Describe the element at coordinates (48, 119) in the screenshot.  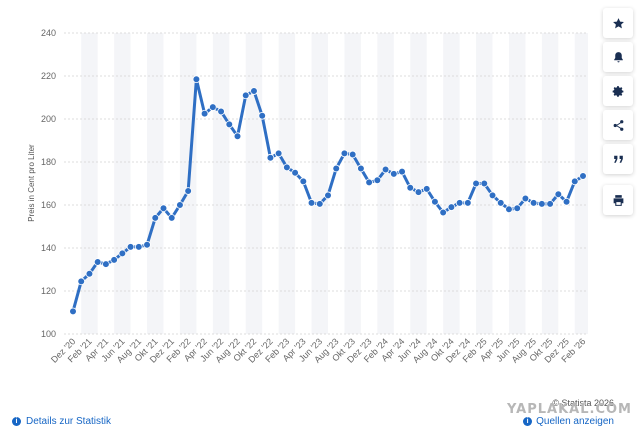
I see `y-tick-label: 200` at that location.